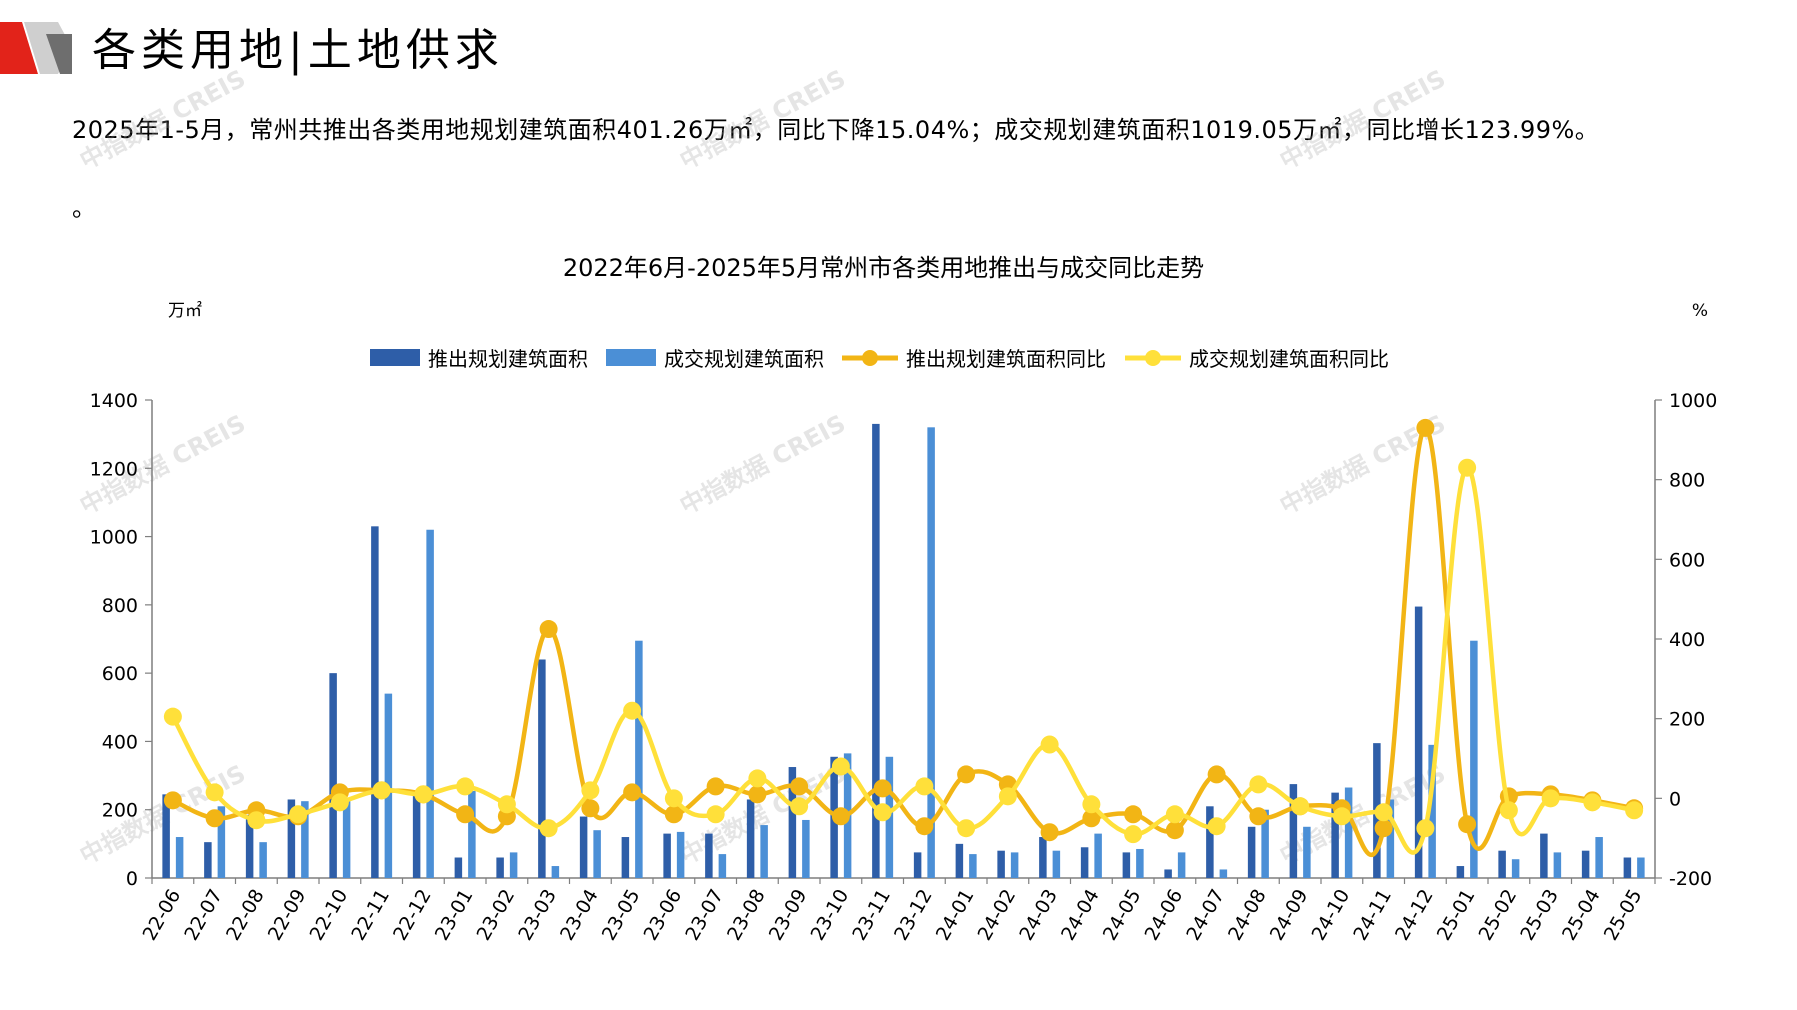 The image size is (1797, 1010). Describe the element at coordinates (621, 915) in the screenshot. I see `x-tick-label: 23-05` at that location.